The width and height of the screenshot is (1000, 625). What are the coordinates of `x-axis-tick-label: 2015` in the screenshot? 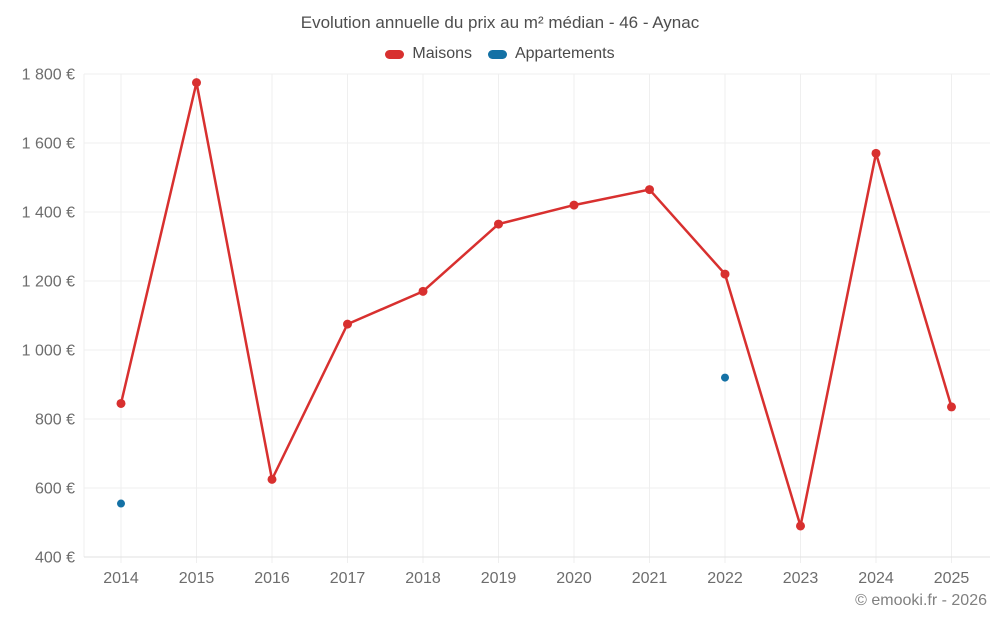 It's located at (197, 578).